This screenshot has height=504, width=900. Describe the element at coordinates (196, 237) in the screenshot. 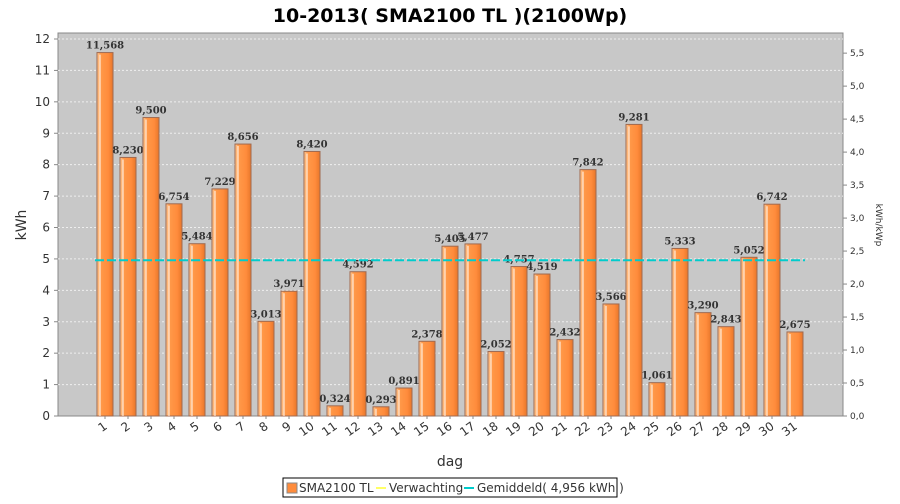

I see `data-label-day-5: 5,484` at that location.